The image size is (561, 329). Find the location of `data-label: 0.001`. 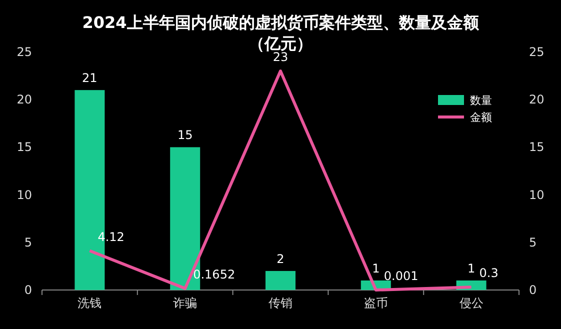

data-label: 0.001 is located at coordinates (401, 275).